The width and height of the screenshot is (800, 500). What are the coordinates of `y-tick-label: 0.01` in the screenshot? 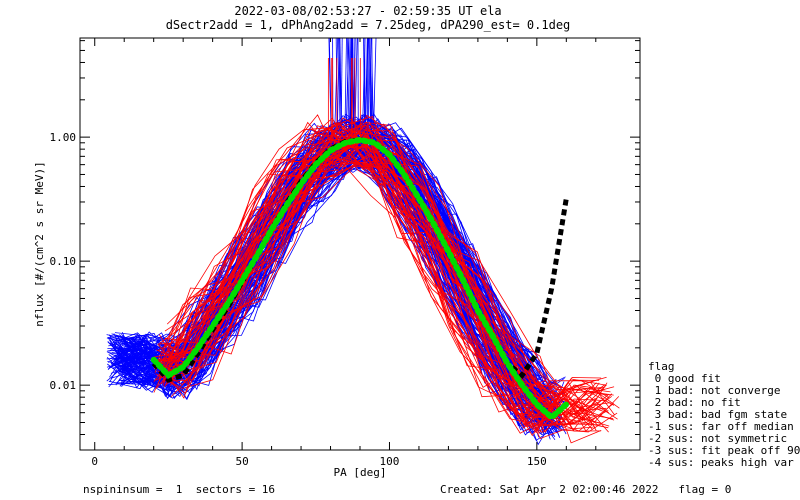 It's located at (63, 385).